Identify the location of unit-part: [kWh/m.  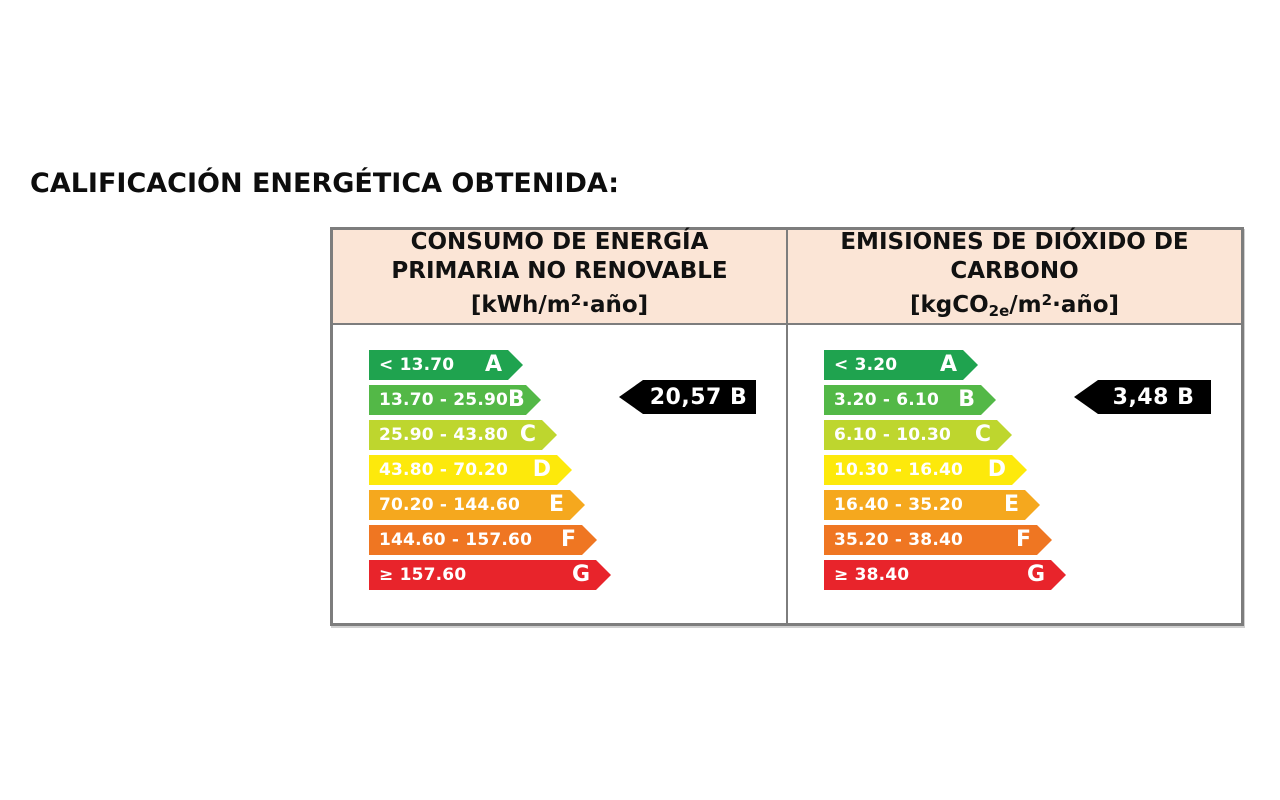
(520, 304).